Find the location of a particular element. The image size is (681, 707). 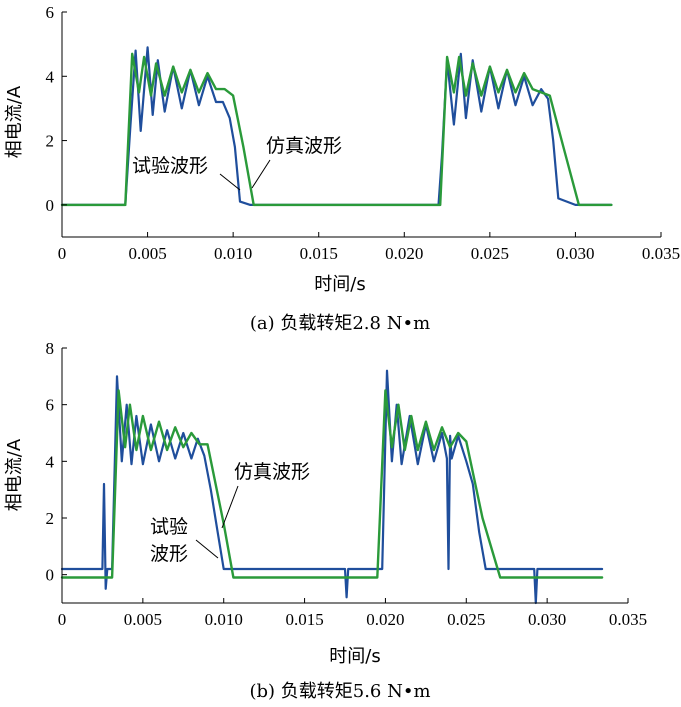

panel-a-x-tick-label: 0.035 is located at coordinates (661, 253).